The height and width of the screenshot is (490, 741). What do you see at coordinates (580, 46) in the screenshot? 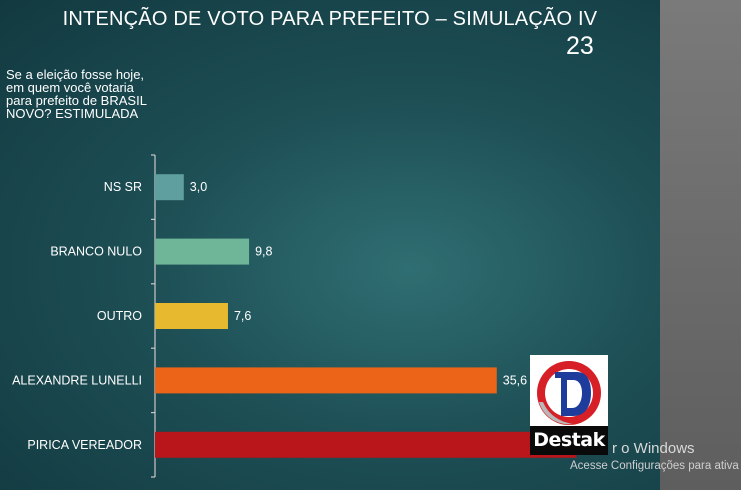
I see `slide-number: 23` at bounding box center [580, 46].